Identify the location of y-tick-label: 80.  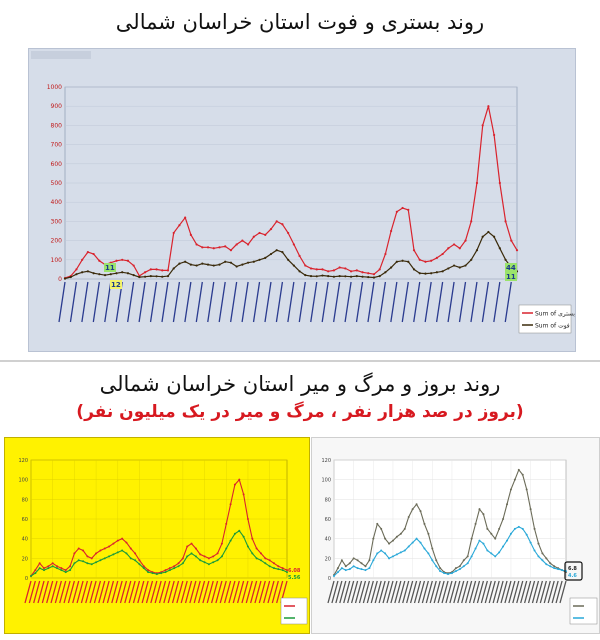
(328, 500).